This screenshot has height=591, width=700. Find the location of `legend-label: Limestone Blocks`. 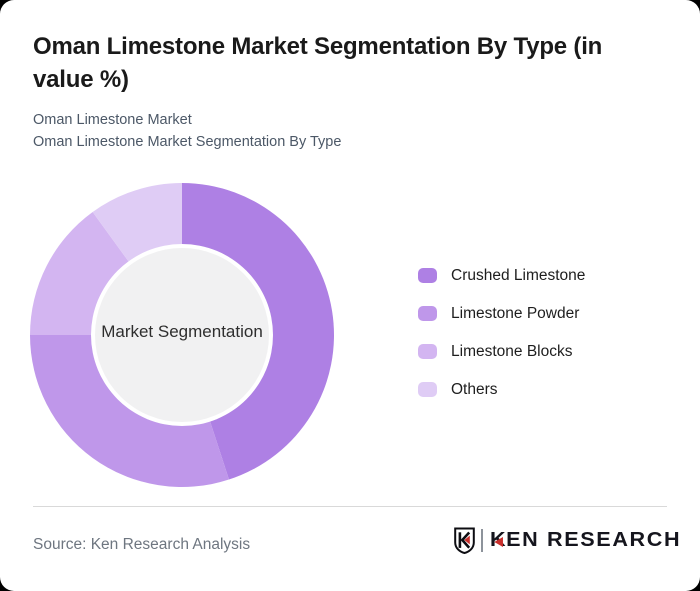

legend-label: Limestone Blocks is located at coordinates (512, 351).